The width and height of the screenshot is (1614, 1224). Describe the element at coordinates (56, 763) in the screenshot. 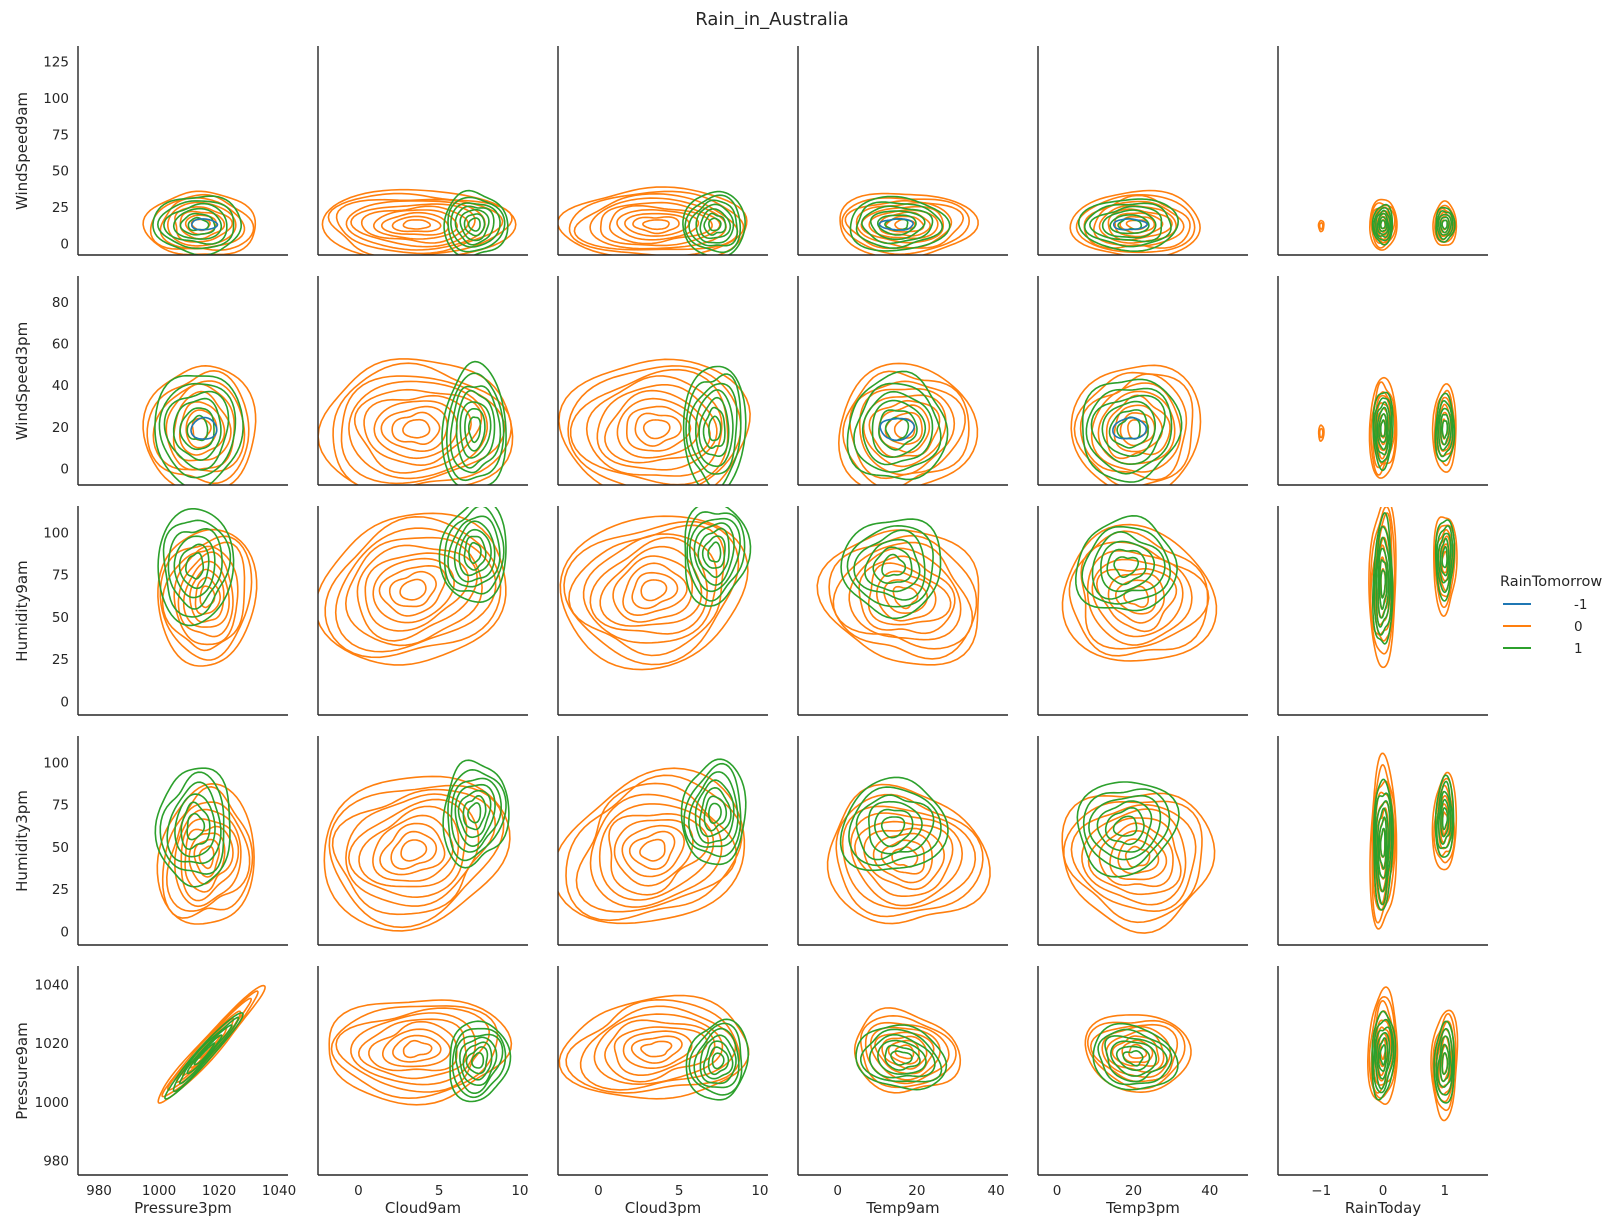

I see `y-tick-label: 100` at that location.